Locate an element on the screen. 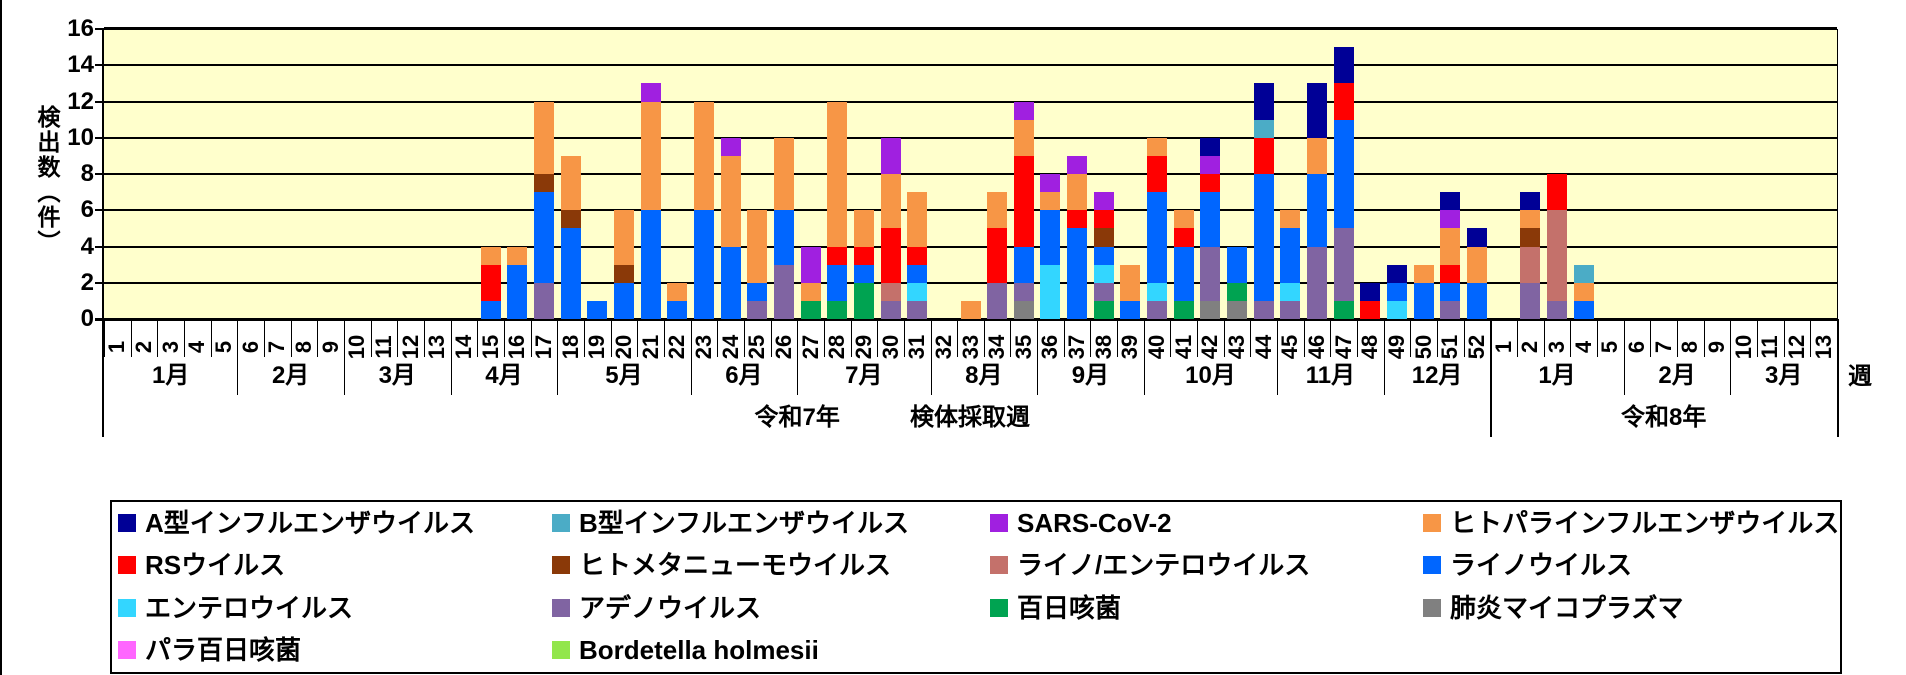 The height and width of the screenshot is (675, 1906). y-tick-label: 10 is located at coordinates (80, 137).